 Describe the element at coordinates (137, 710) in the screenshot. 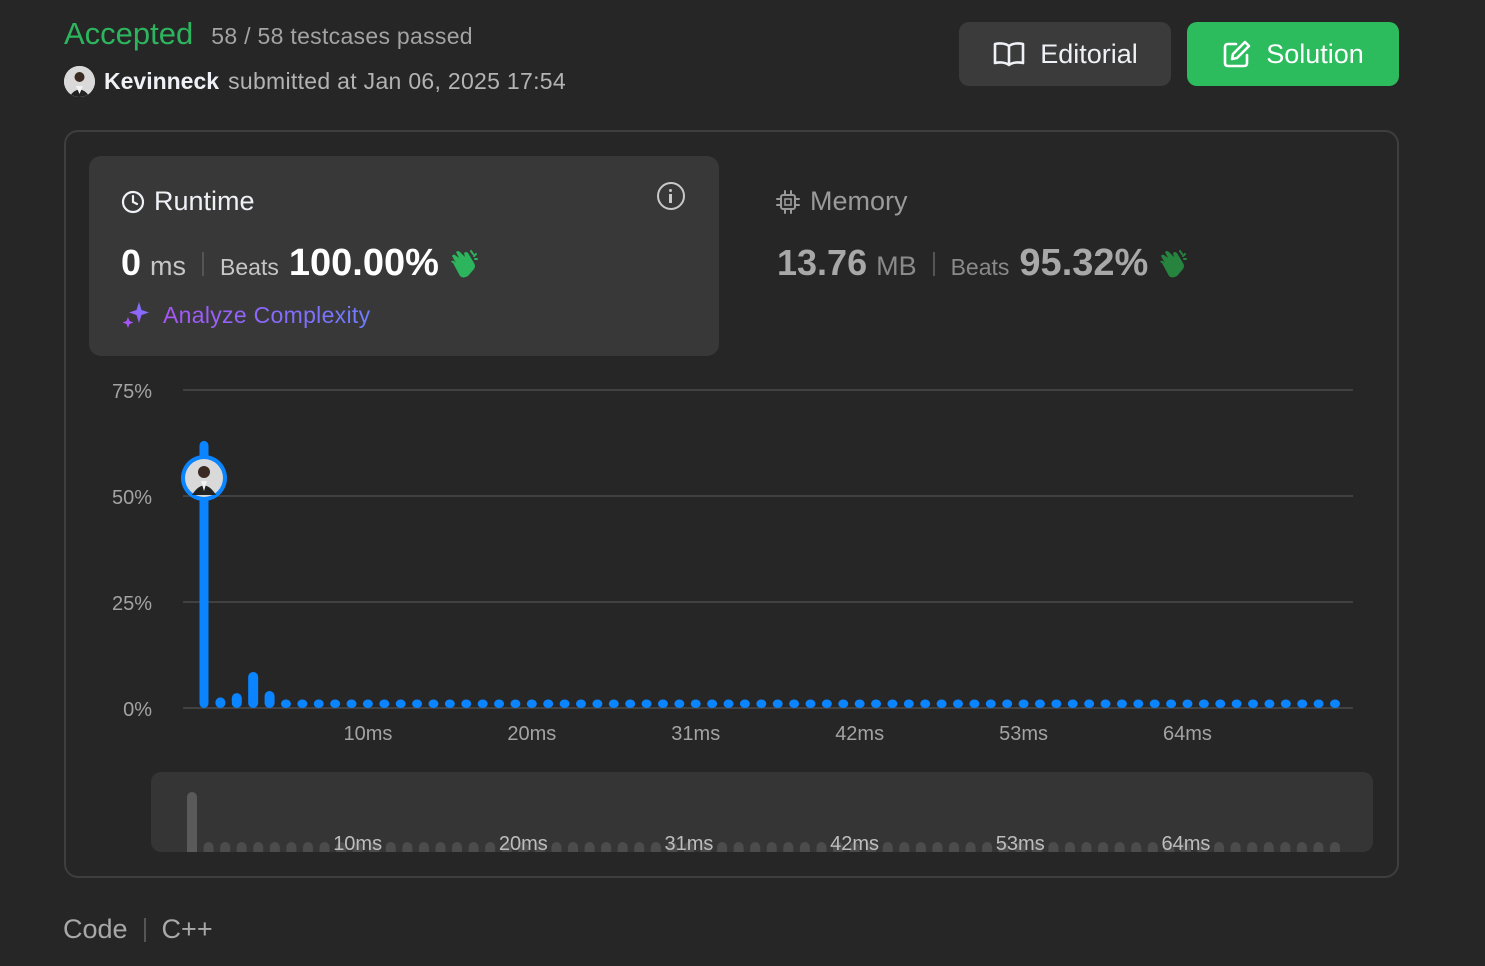

I see `y-tick-label: 0%` at that location.